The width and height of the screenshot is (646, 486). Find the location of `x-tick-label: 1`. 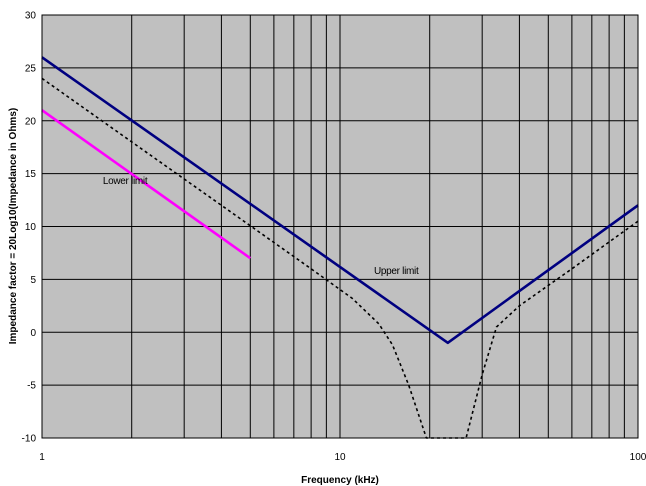

x-tick-label: 1 is located at coordinates (42, 457).